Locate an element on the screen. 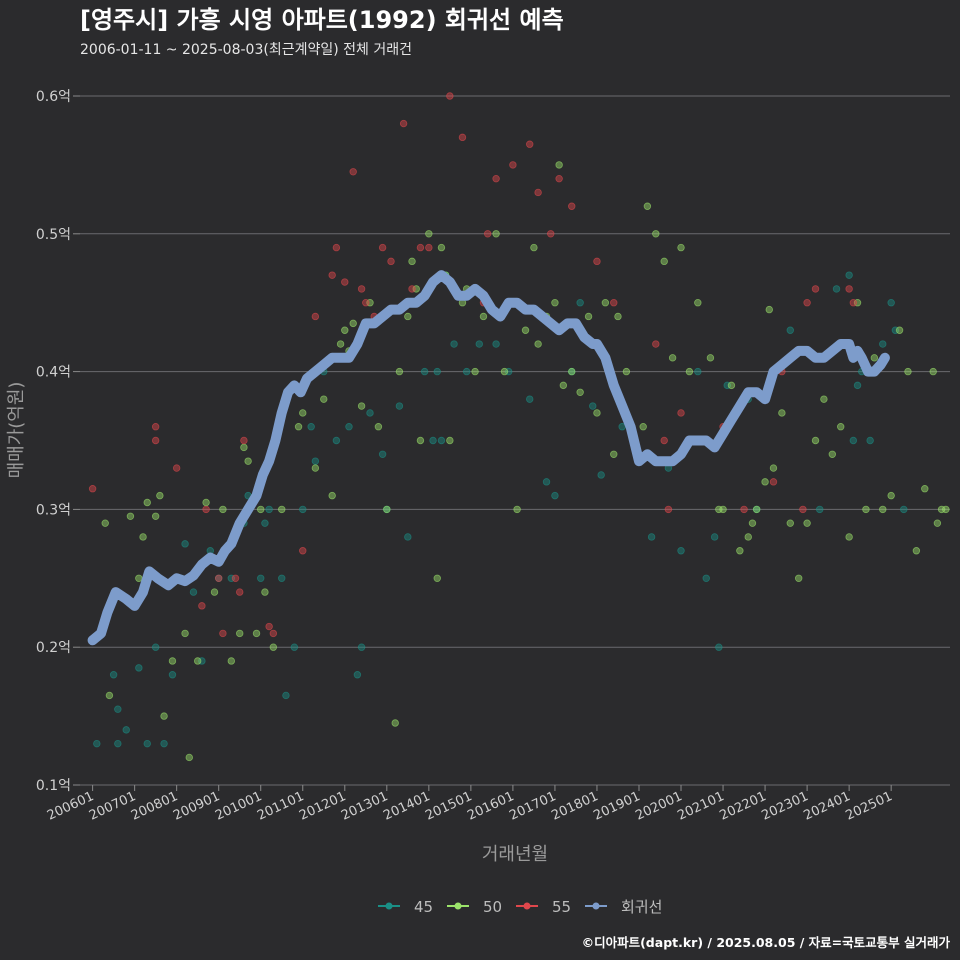  x-tick-label: 201001 is located at coordinates (238, 806).